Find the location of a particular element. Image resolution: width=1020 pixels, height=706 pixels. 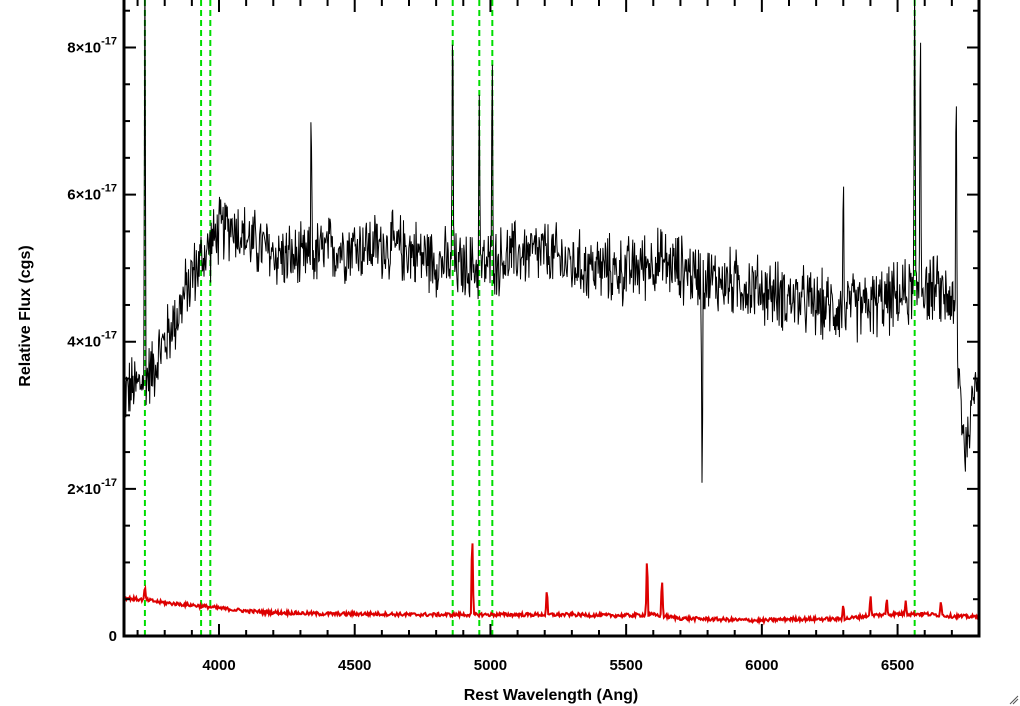

x-tick-label: 5500 is located at coordinates (625, 665).